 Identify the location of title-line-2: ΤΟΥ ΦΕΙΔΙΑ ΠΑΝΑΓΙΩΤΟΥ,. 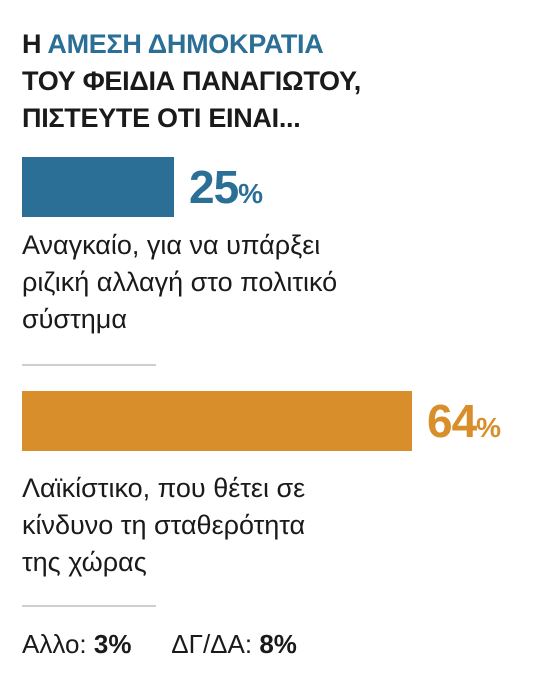
(191, 81).